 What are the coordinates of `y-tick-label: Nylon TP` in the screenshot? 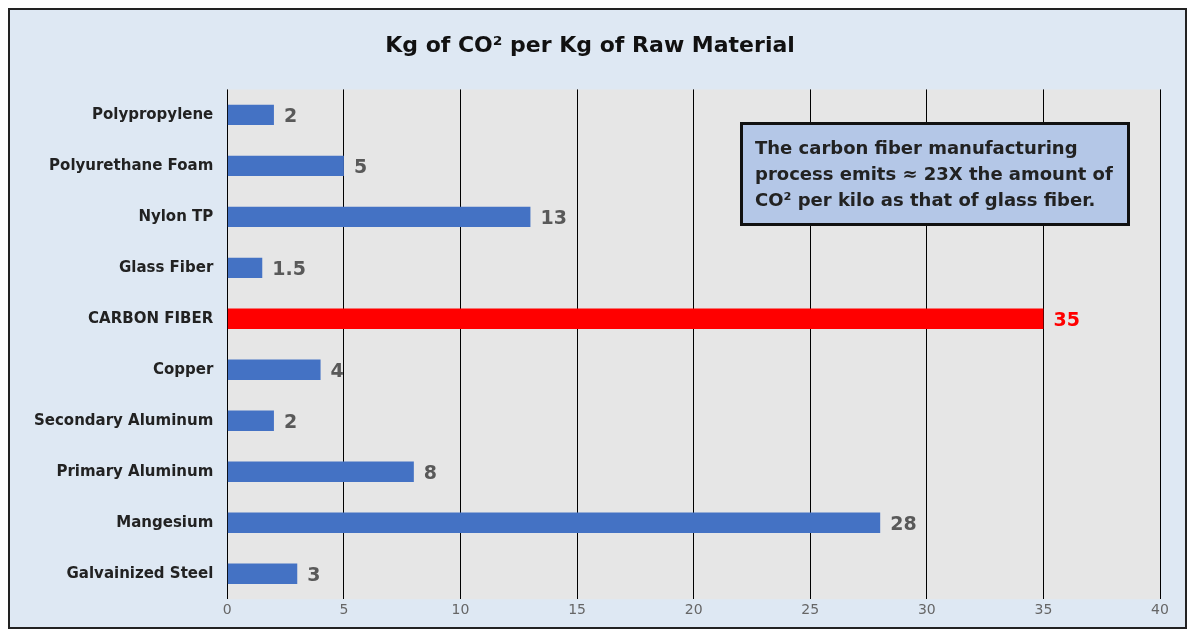 It's located at (176, 215).